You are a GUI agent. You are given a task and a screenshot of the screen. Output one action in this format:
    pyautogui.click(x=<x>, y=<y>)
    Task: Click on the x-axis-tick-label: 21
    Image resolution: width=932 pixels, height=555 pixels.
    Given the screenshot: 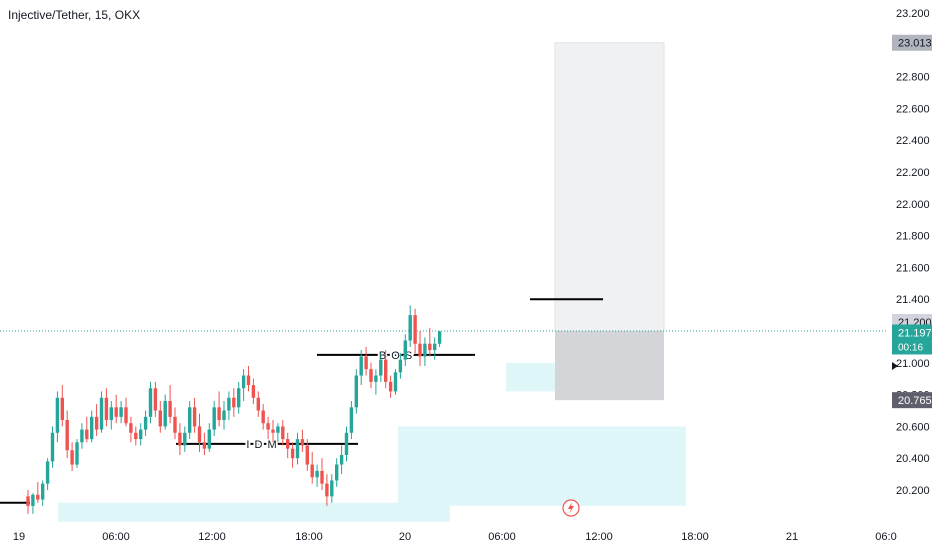 What is the action you would take?
    pyautogui.click(x=792, y=537)
    